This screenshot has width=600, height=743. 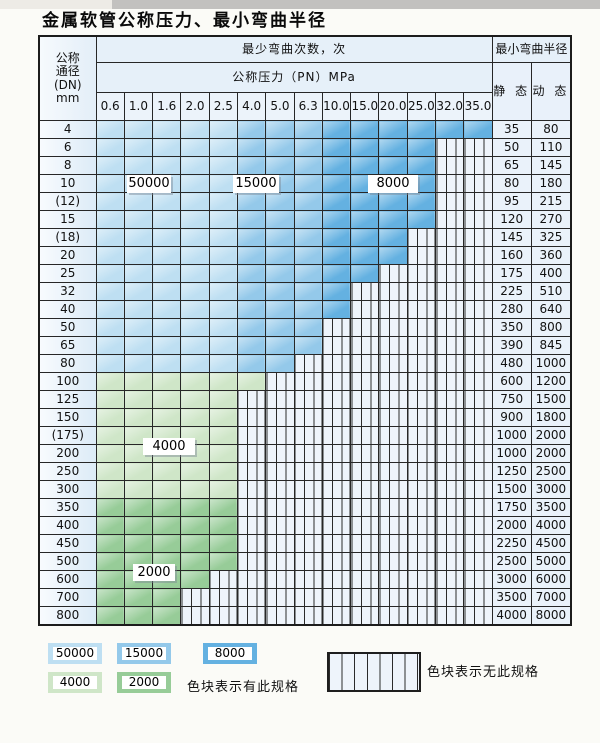 What do you see at coordinates (305, 381) in the screenshot?
I see `table-row: 100 600 1200` at bounding box center [305, 381].